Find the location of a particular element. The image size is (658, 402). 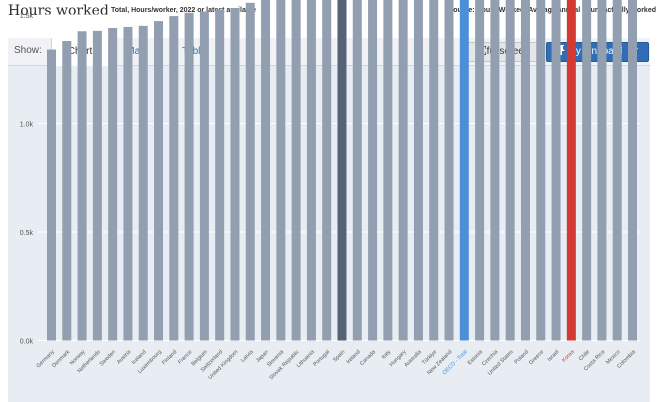

x-tick-label: Portugal is located at coordinates (321, 358).